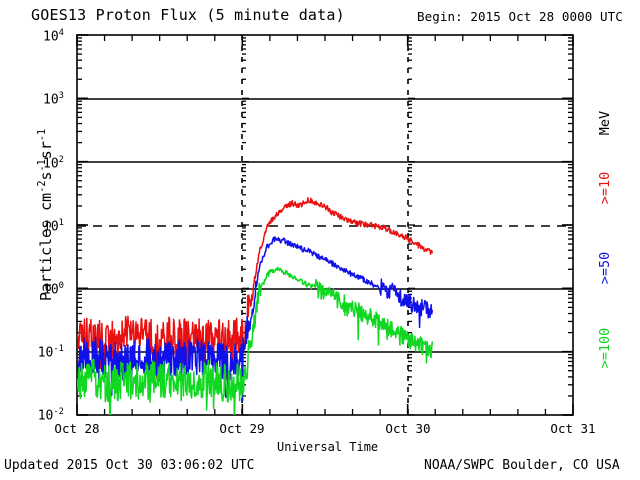 This screenshot has width=640, height=480. What do you see at coordinates (188, 15) in the screenshot?
I see `page-title: GOES13 Proton Flux (5 minute data)` at bounding box center [188, 15].